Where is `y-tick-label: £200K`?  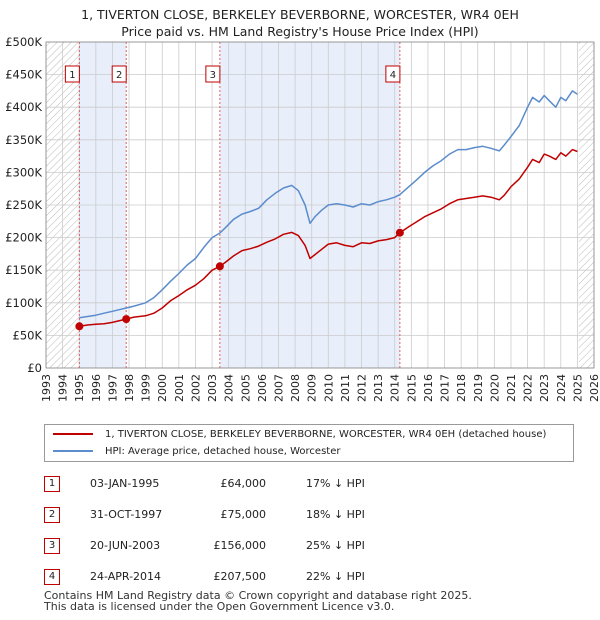
y-tick-label: £200K is located at coordinates (23, 238).